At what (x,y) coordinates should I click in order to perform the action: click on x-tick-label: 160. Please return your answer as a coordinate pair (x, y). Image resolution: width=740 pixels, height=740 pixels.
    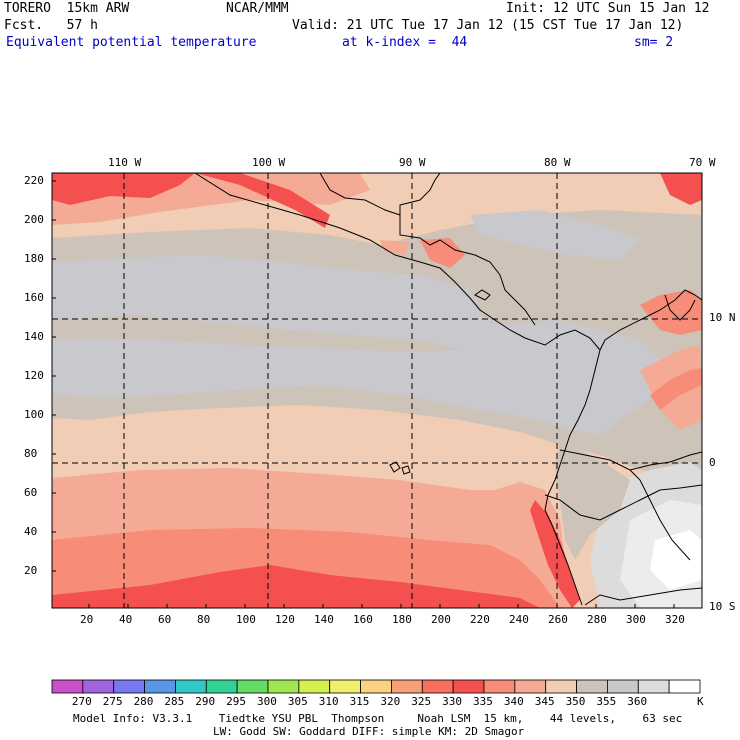
    Looking at the image, I should click on (363, 619).